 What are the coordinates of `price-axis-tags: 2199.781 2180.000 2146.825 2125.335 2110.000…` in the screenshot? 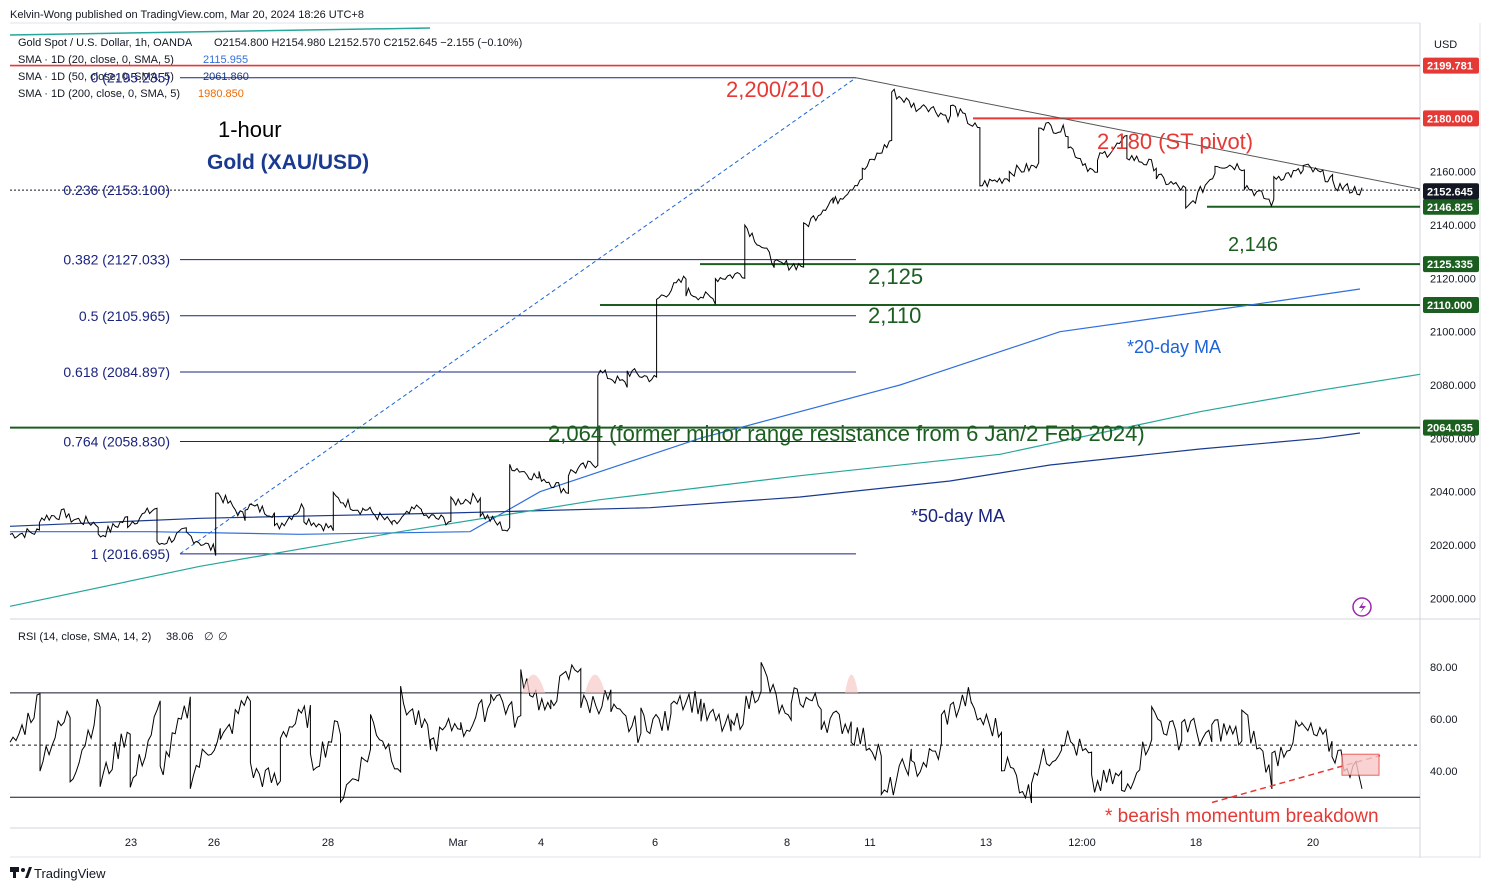 It's located at (1451, 246).